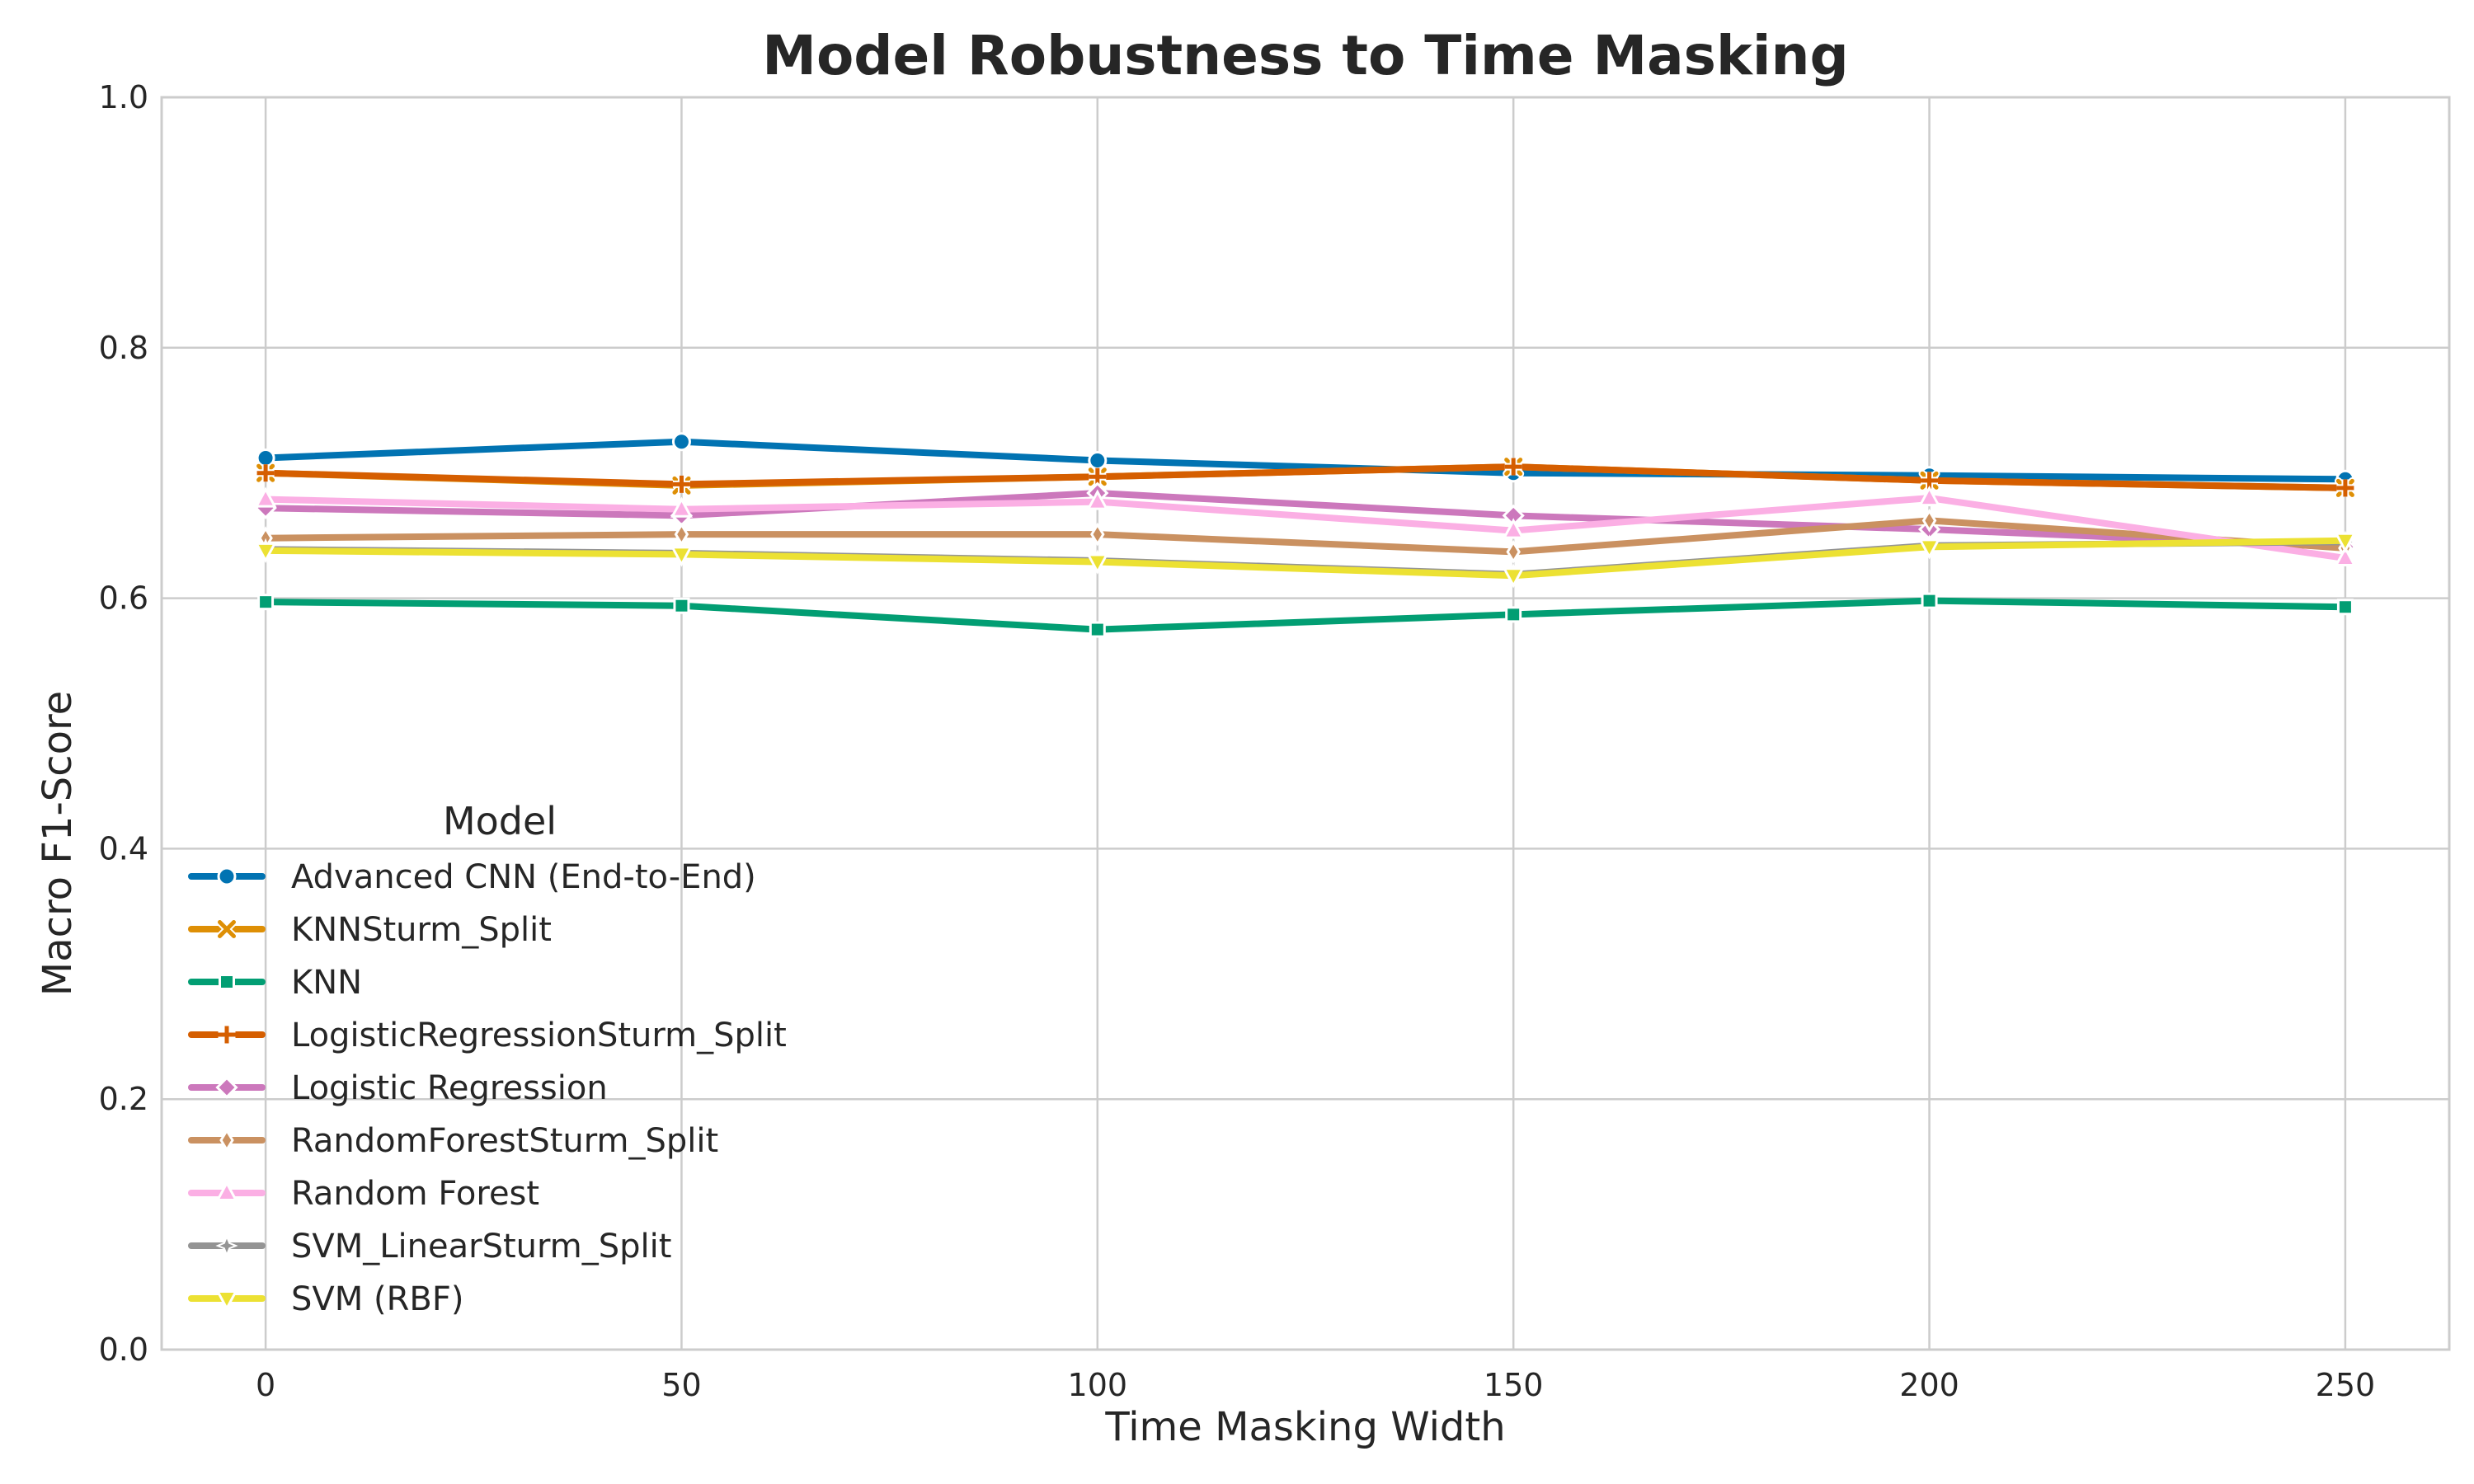 This screenshot has height=1484, width=2474. Describe the element at coordinates (123, 598) in the screenshot. I see `y-tick-label: 0.6` at that location.